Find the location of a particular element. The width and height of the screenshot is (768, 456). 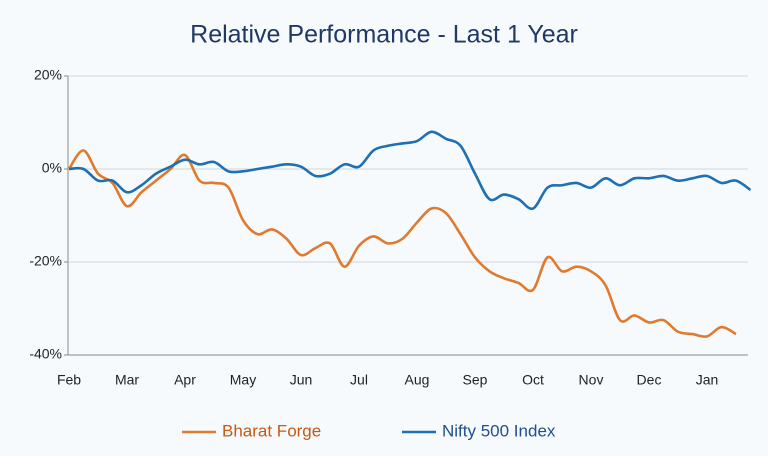

legend-label: Nifty 500 Index is located at coordinates (499, 430).